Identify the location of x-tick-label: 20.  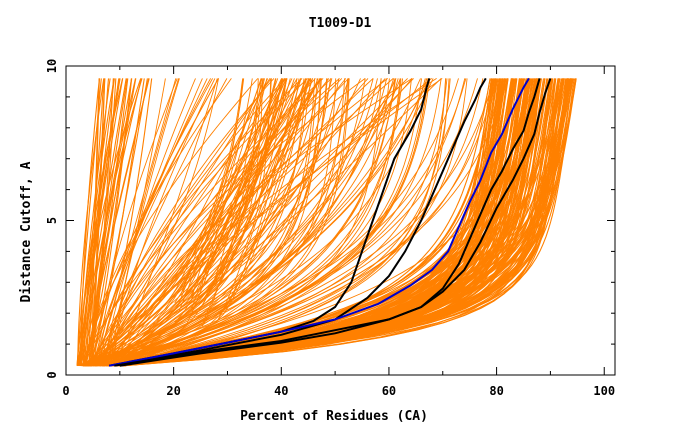
(173, 391).